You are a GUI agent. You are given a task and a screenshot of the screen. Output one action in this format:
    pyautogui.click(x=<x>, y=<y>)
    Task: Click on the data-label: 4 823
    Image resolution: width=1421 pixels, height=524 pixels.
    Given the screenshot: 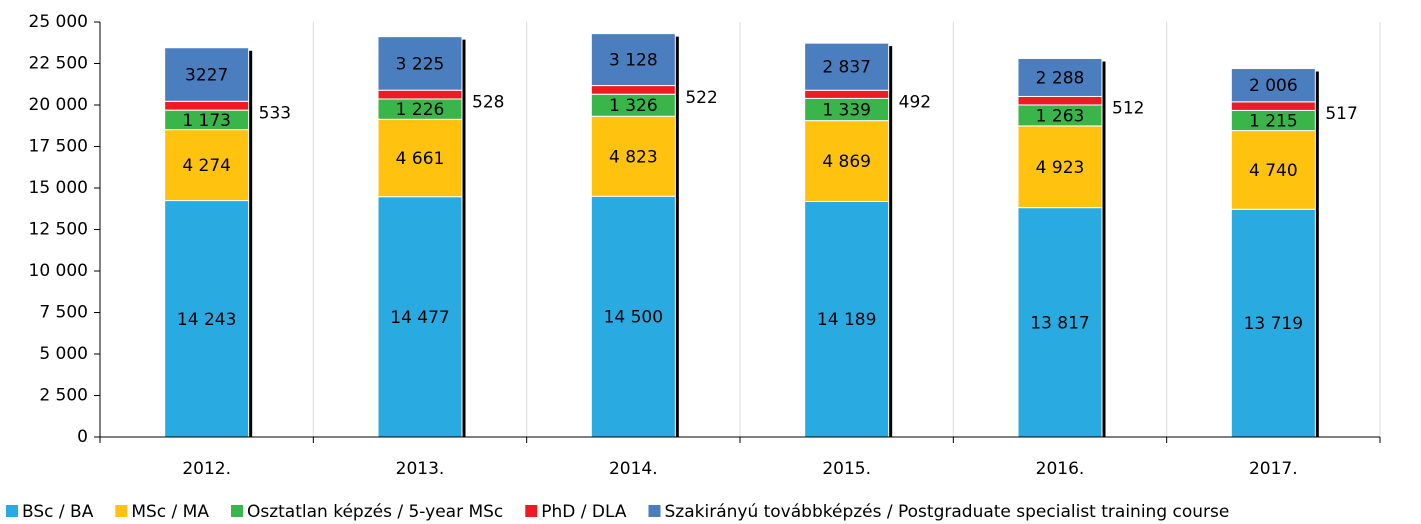 What is the action you would take?
    pyautogui.click(x=633, y=157)
    